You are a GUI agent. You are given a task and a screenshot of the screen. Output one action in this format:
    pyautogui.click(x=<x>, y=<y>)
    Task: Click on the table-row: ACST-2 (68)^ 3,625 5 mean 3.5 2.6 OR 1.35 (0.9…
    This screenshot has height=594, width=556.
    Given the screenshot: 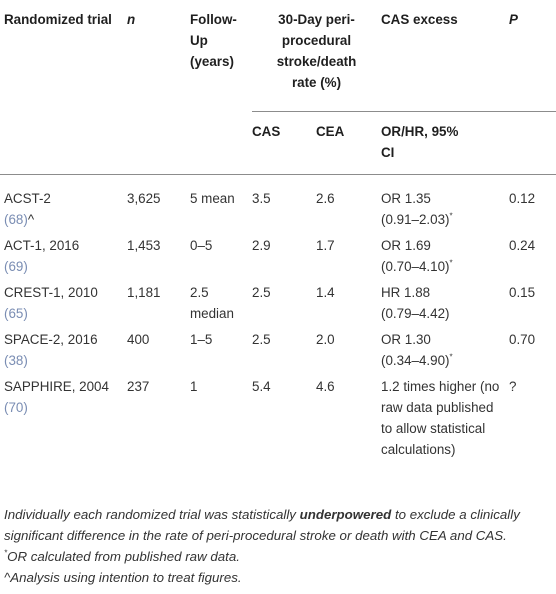 What is the action you would take?
    pyautogui.click(x=278, y=202)
    